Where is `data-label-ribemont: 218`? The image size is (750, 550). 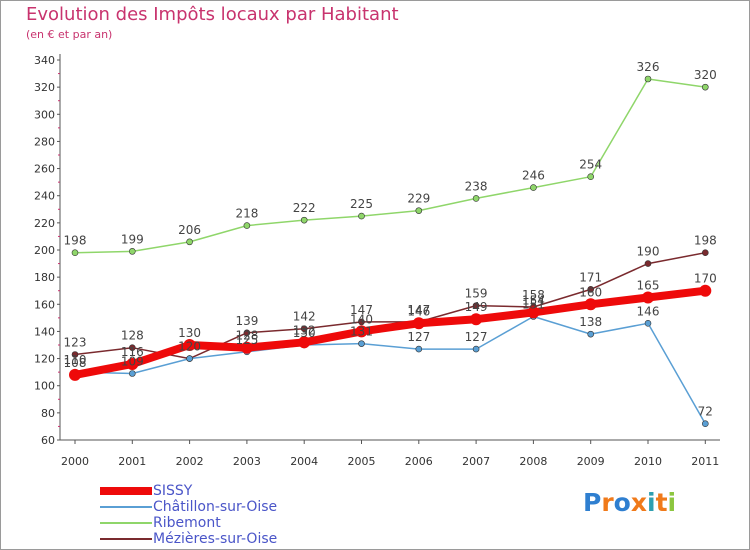
data-label-ribemont: 218 is located at coordinates (246, 214).